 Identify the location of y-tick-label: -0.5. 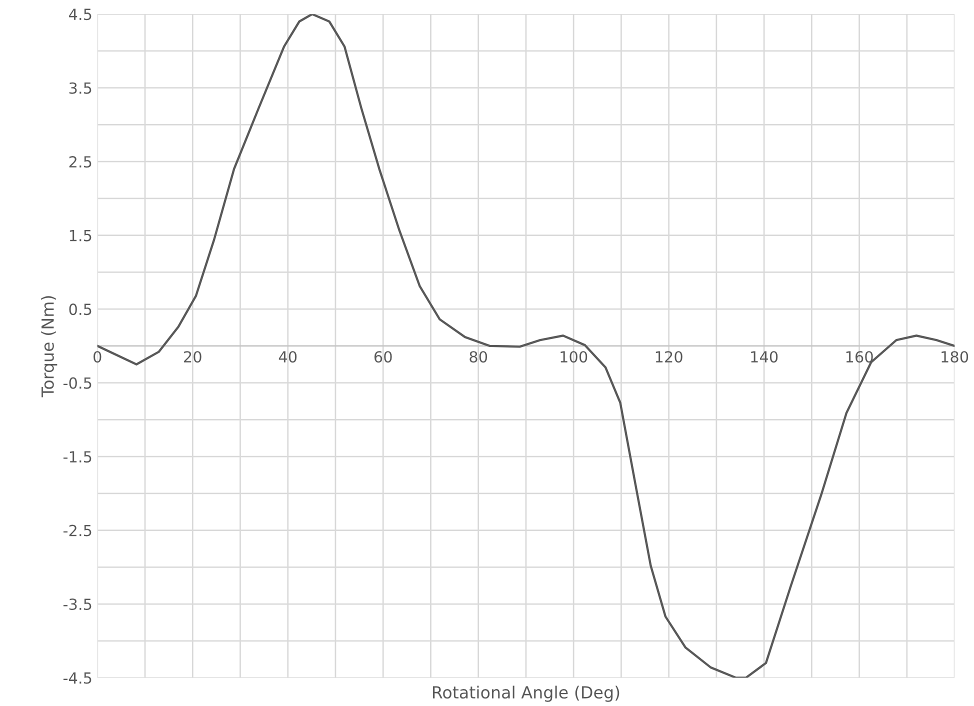
(77, 383).